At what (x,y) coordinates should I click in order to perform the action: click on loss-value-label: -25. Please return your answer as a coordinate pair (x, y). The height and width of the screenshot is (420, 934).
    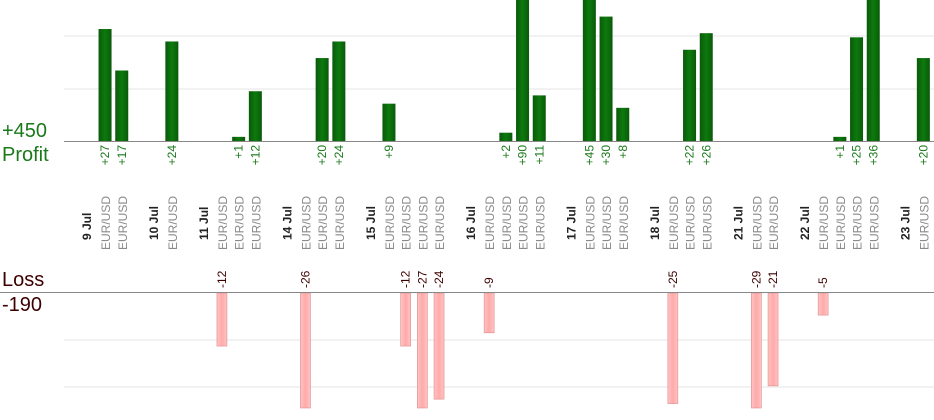
    Looking at the image, I should click on (673, 279).